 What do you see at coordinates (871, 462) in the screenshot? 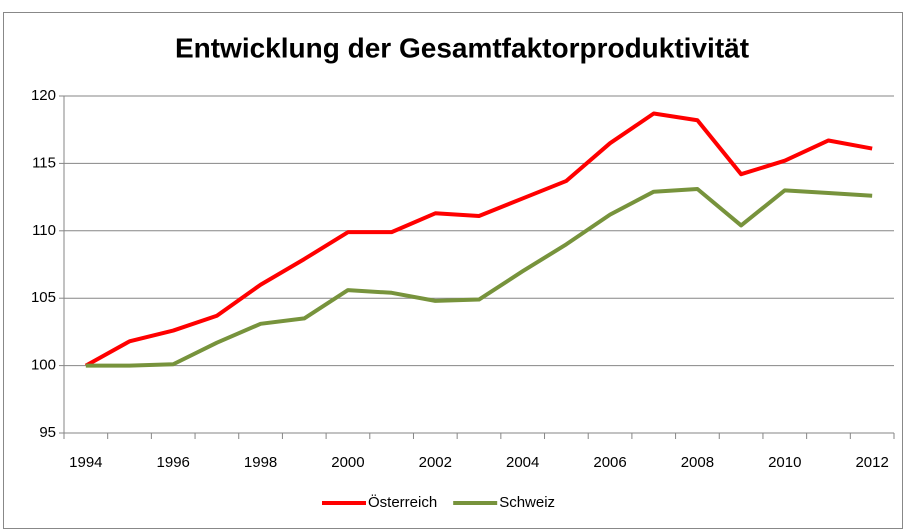
I see `x-tick-label: 2012` at bounding box center [871, 462].